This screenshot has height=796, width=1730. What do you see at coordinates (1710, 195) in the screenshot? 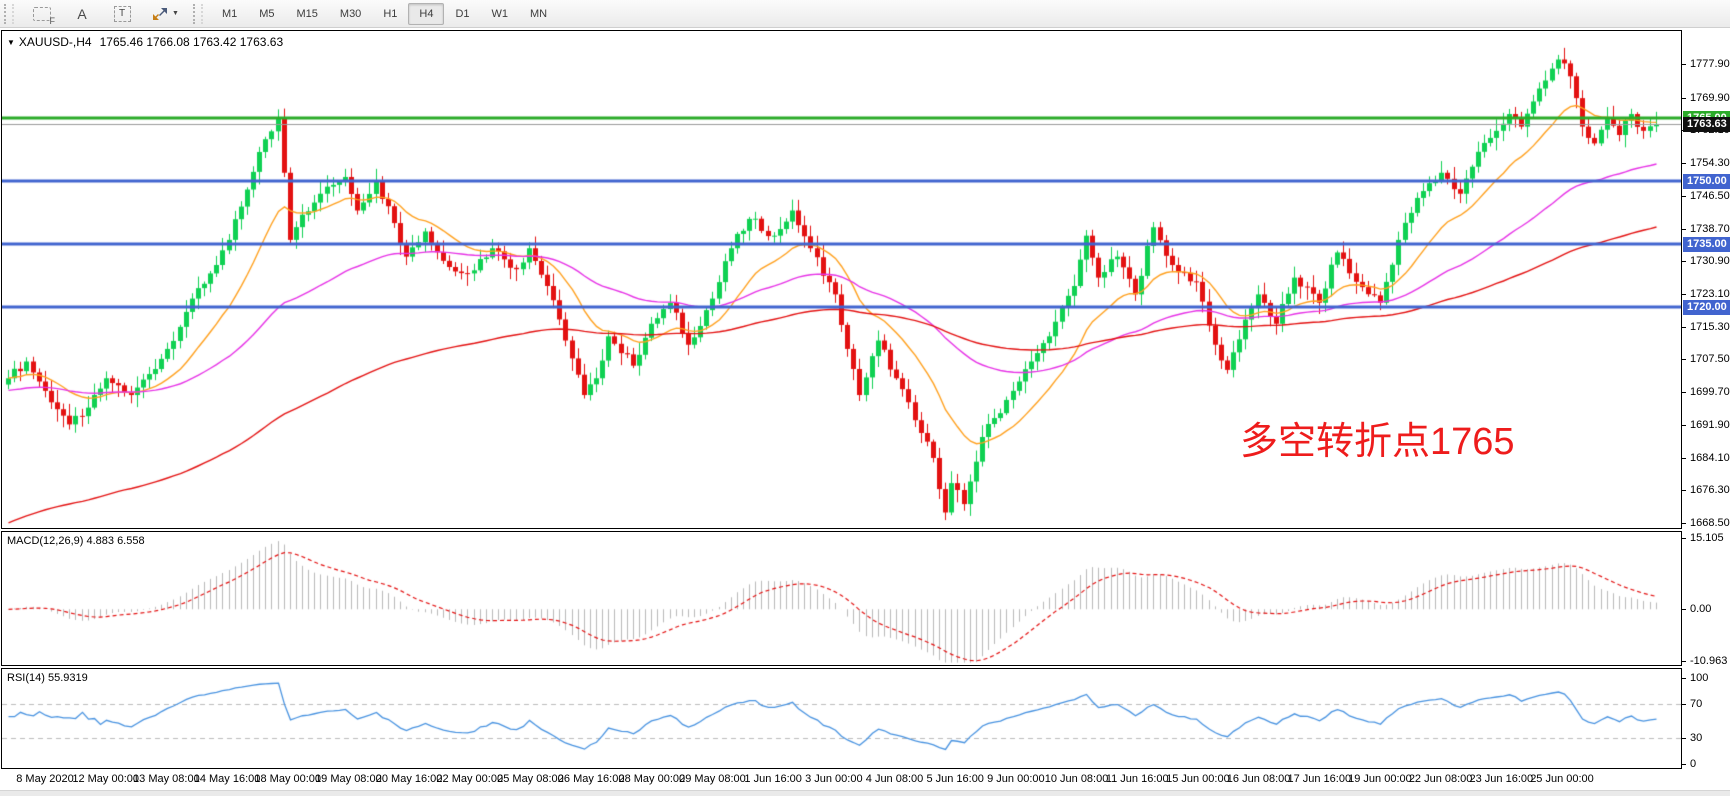
I see `axis-tick-label: 1746.50` at bounding box center [1710, 195].